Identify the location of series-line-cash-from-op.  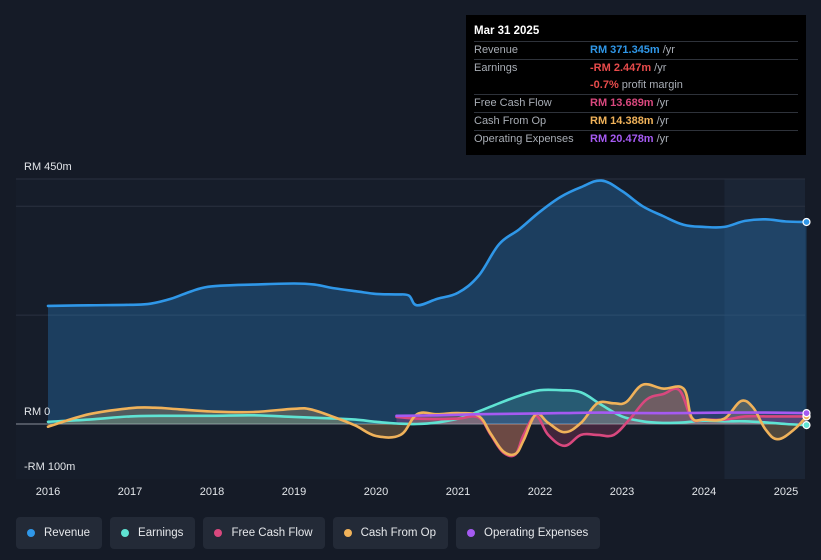
(427, 419).